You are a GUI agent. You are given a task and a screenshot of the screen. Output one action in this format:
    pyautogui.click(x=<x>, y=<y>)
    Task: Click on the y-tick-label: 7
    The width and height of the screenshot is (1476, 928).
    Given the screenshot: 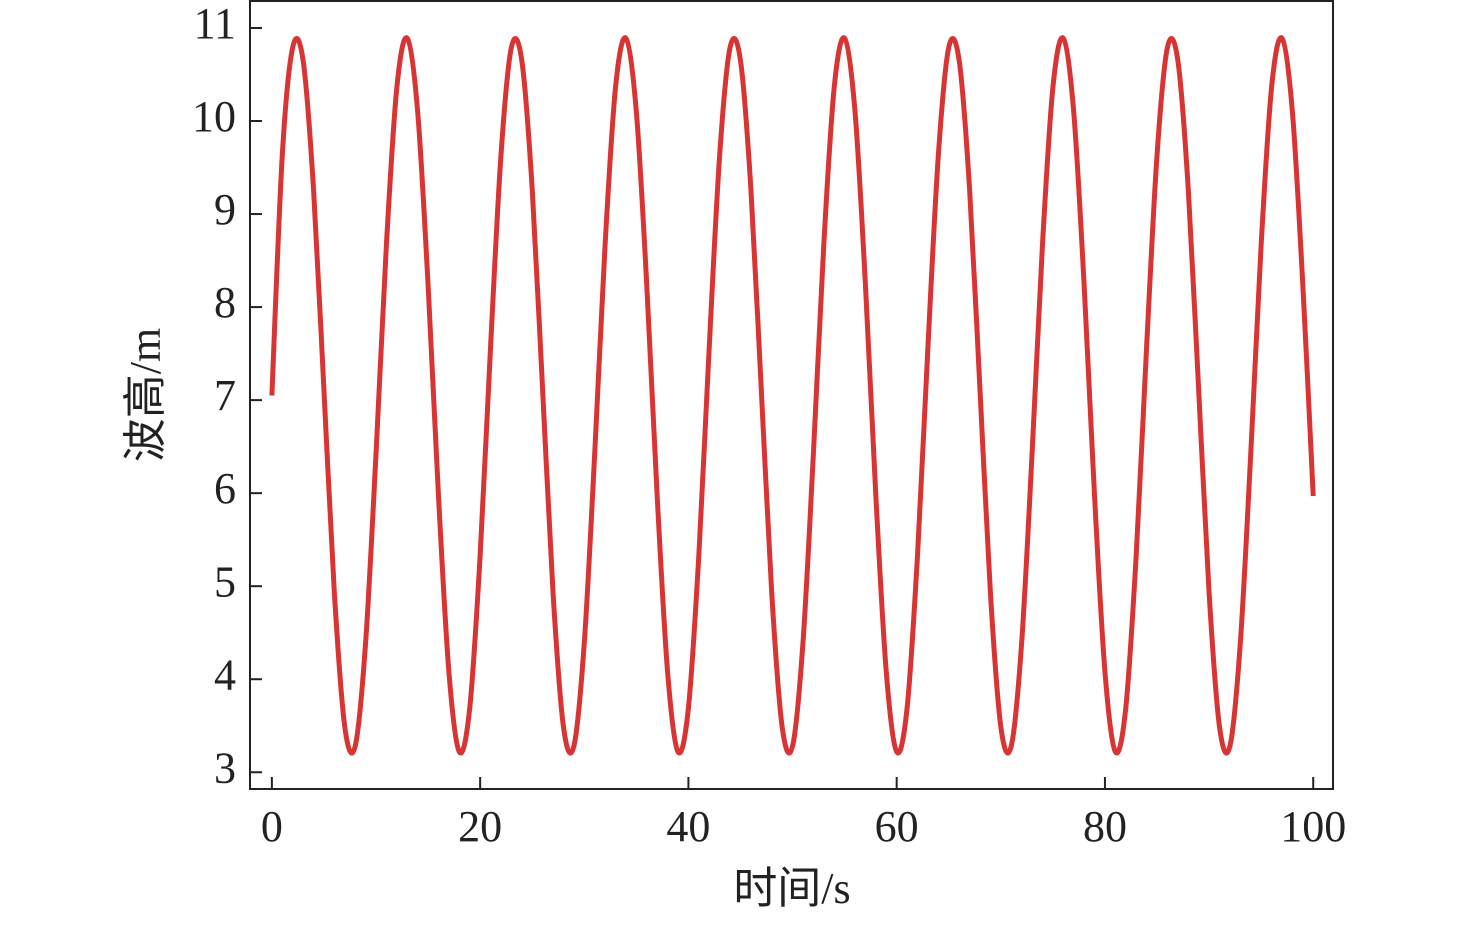 What is the action you would take?
    pyautogui.click(x=225, y=395)
    